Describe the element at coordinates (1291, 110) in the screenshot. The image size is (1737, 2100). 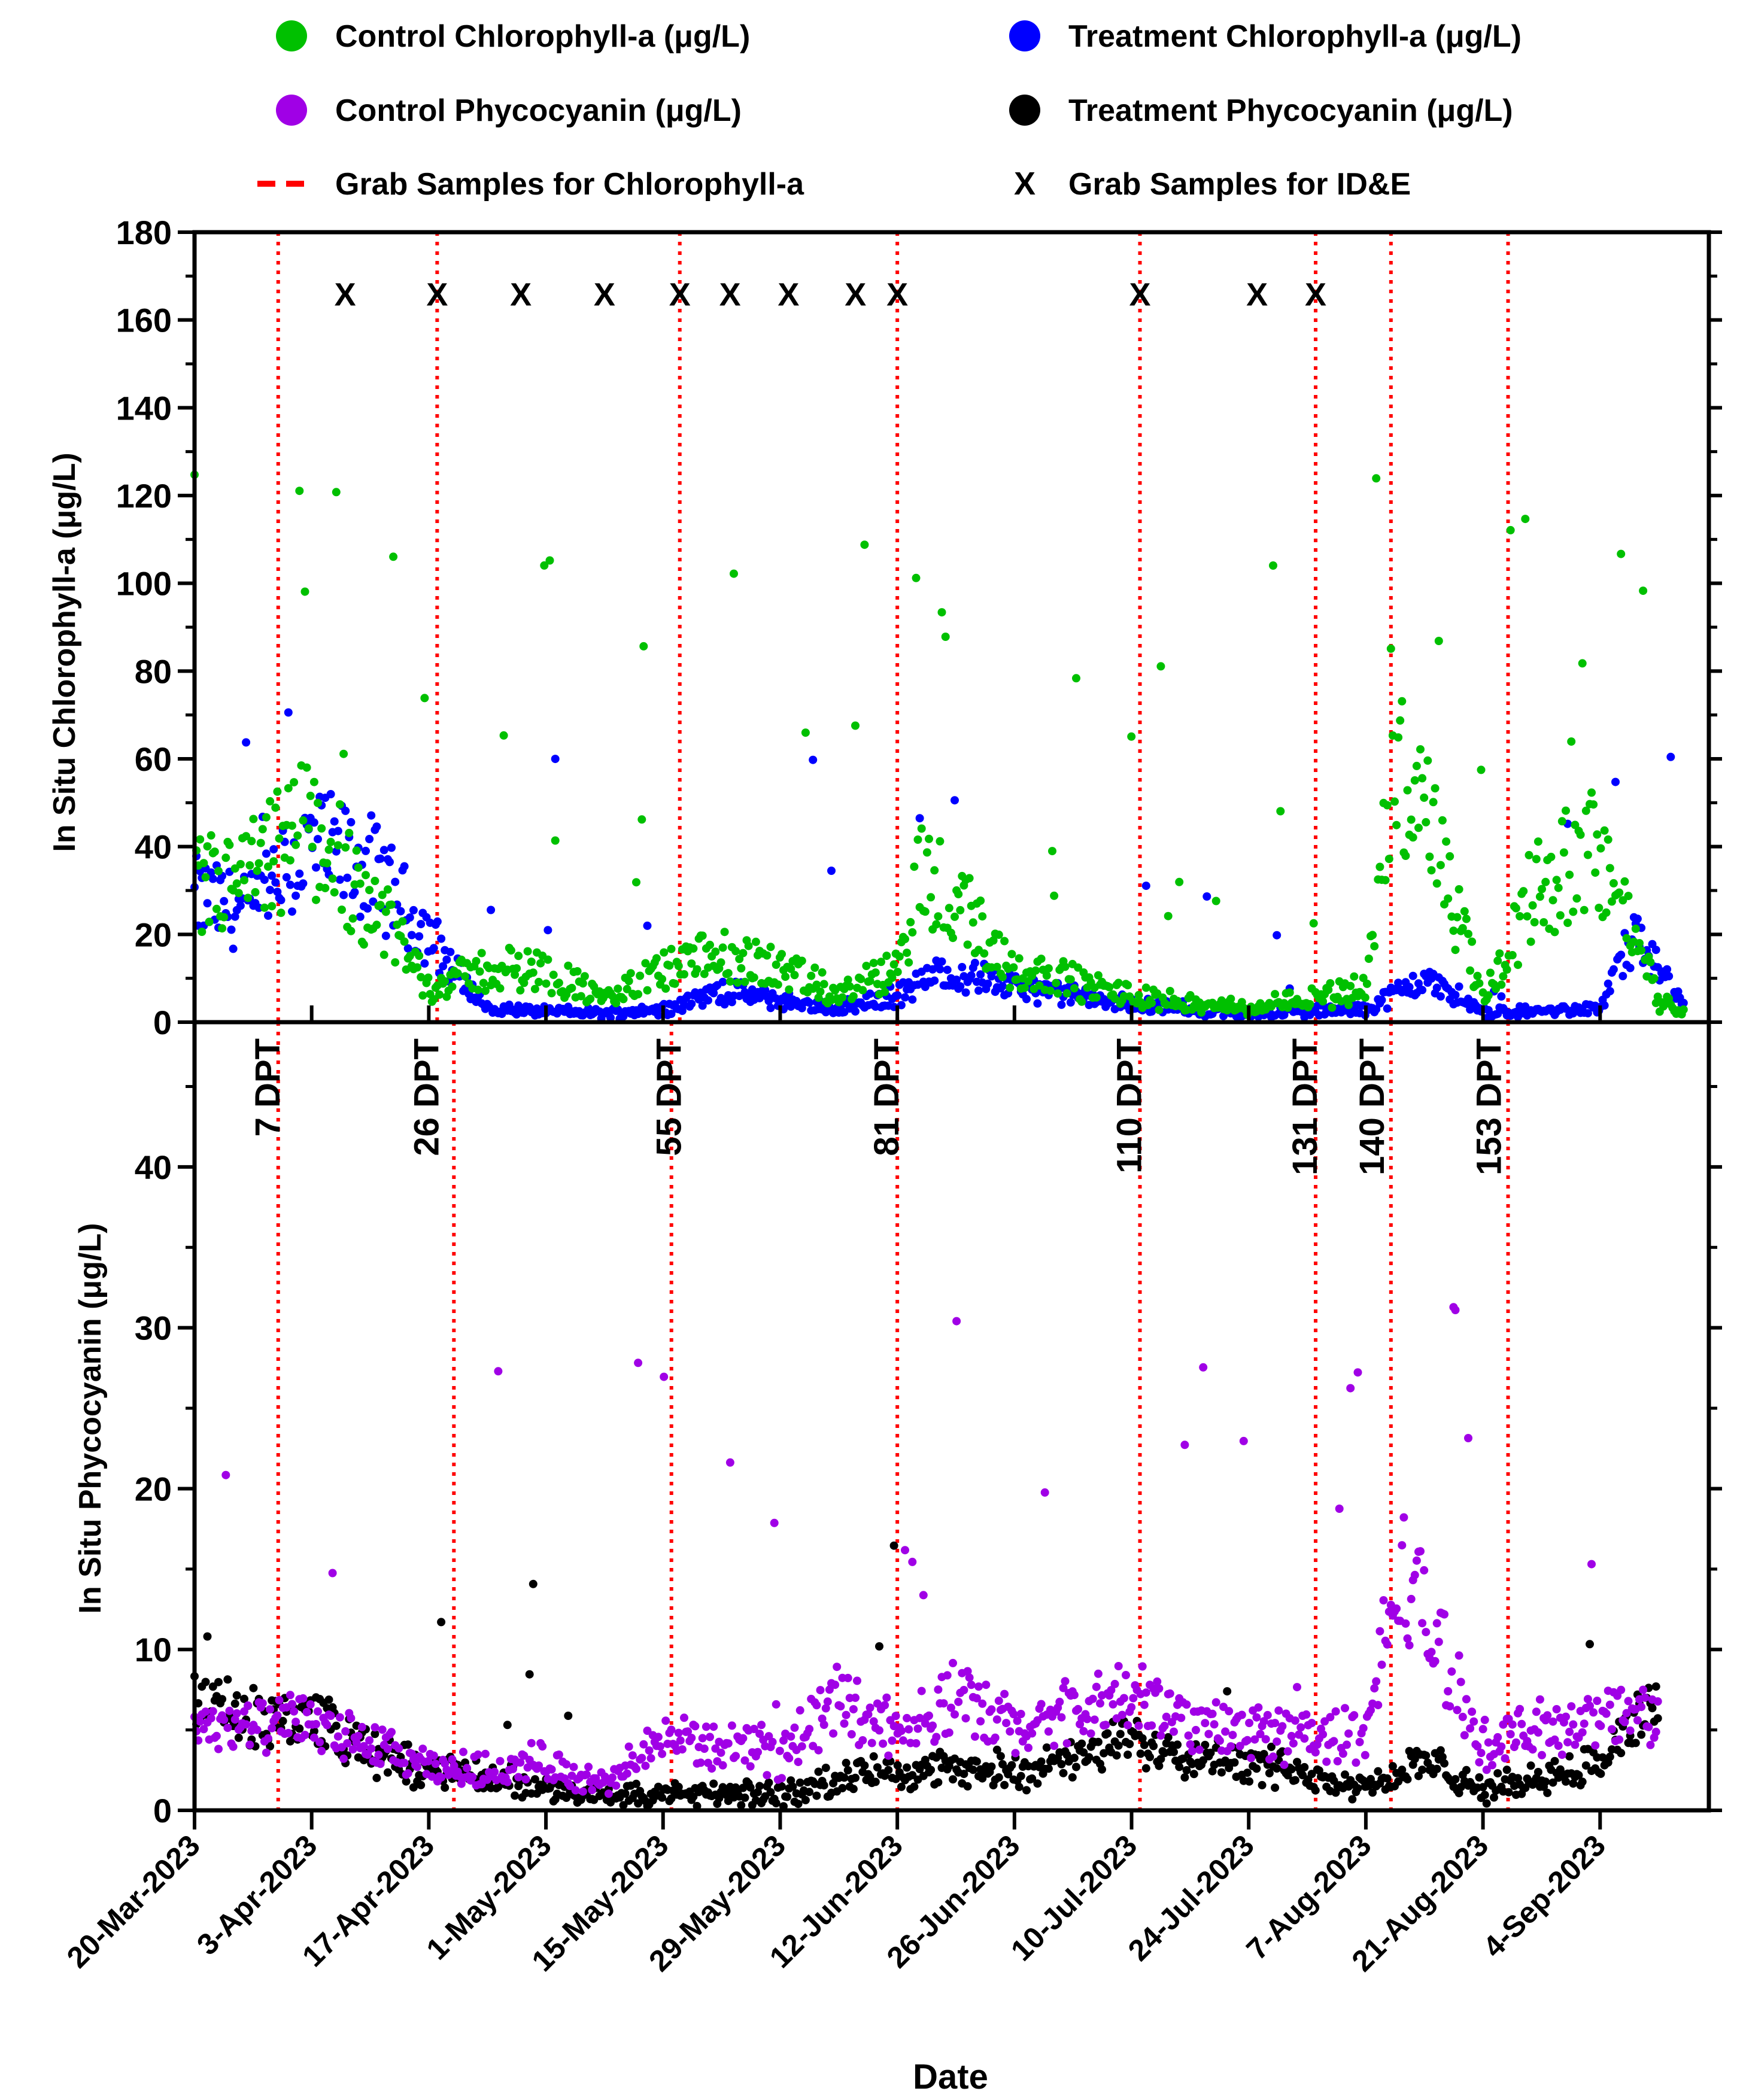
I see `legend-label-treatment-pc: Treatment Phycocyanin (μg/L)` at that location.